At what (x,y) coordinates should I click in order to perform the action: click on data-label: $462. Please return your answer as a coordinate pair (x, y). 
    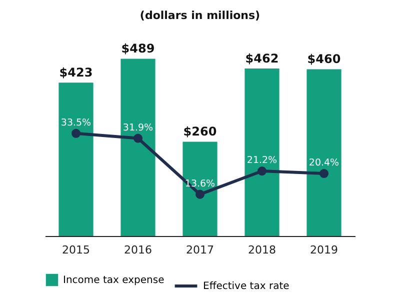
    Looking at the image, I should click on (262, 59).